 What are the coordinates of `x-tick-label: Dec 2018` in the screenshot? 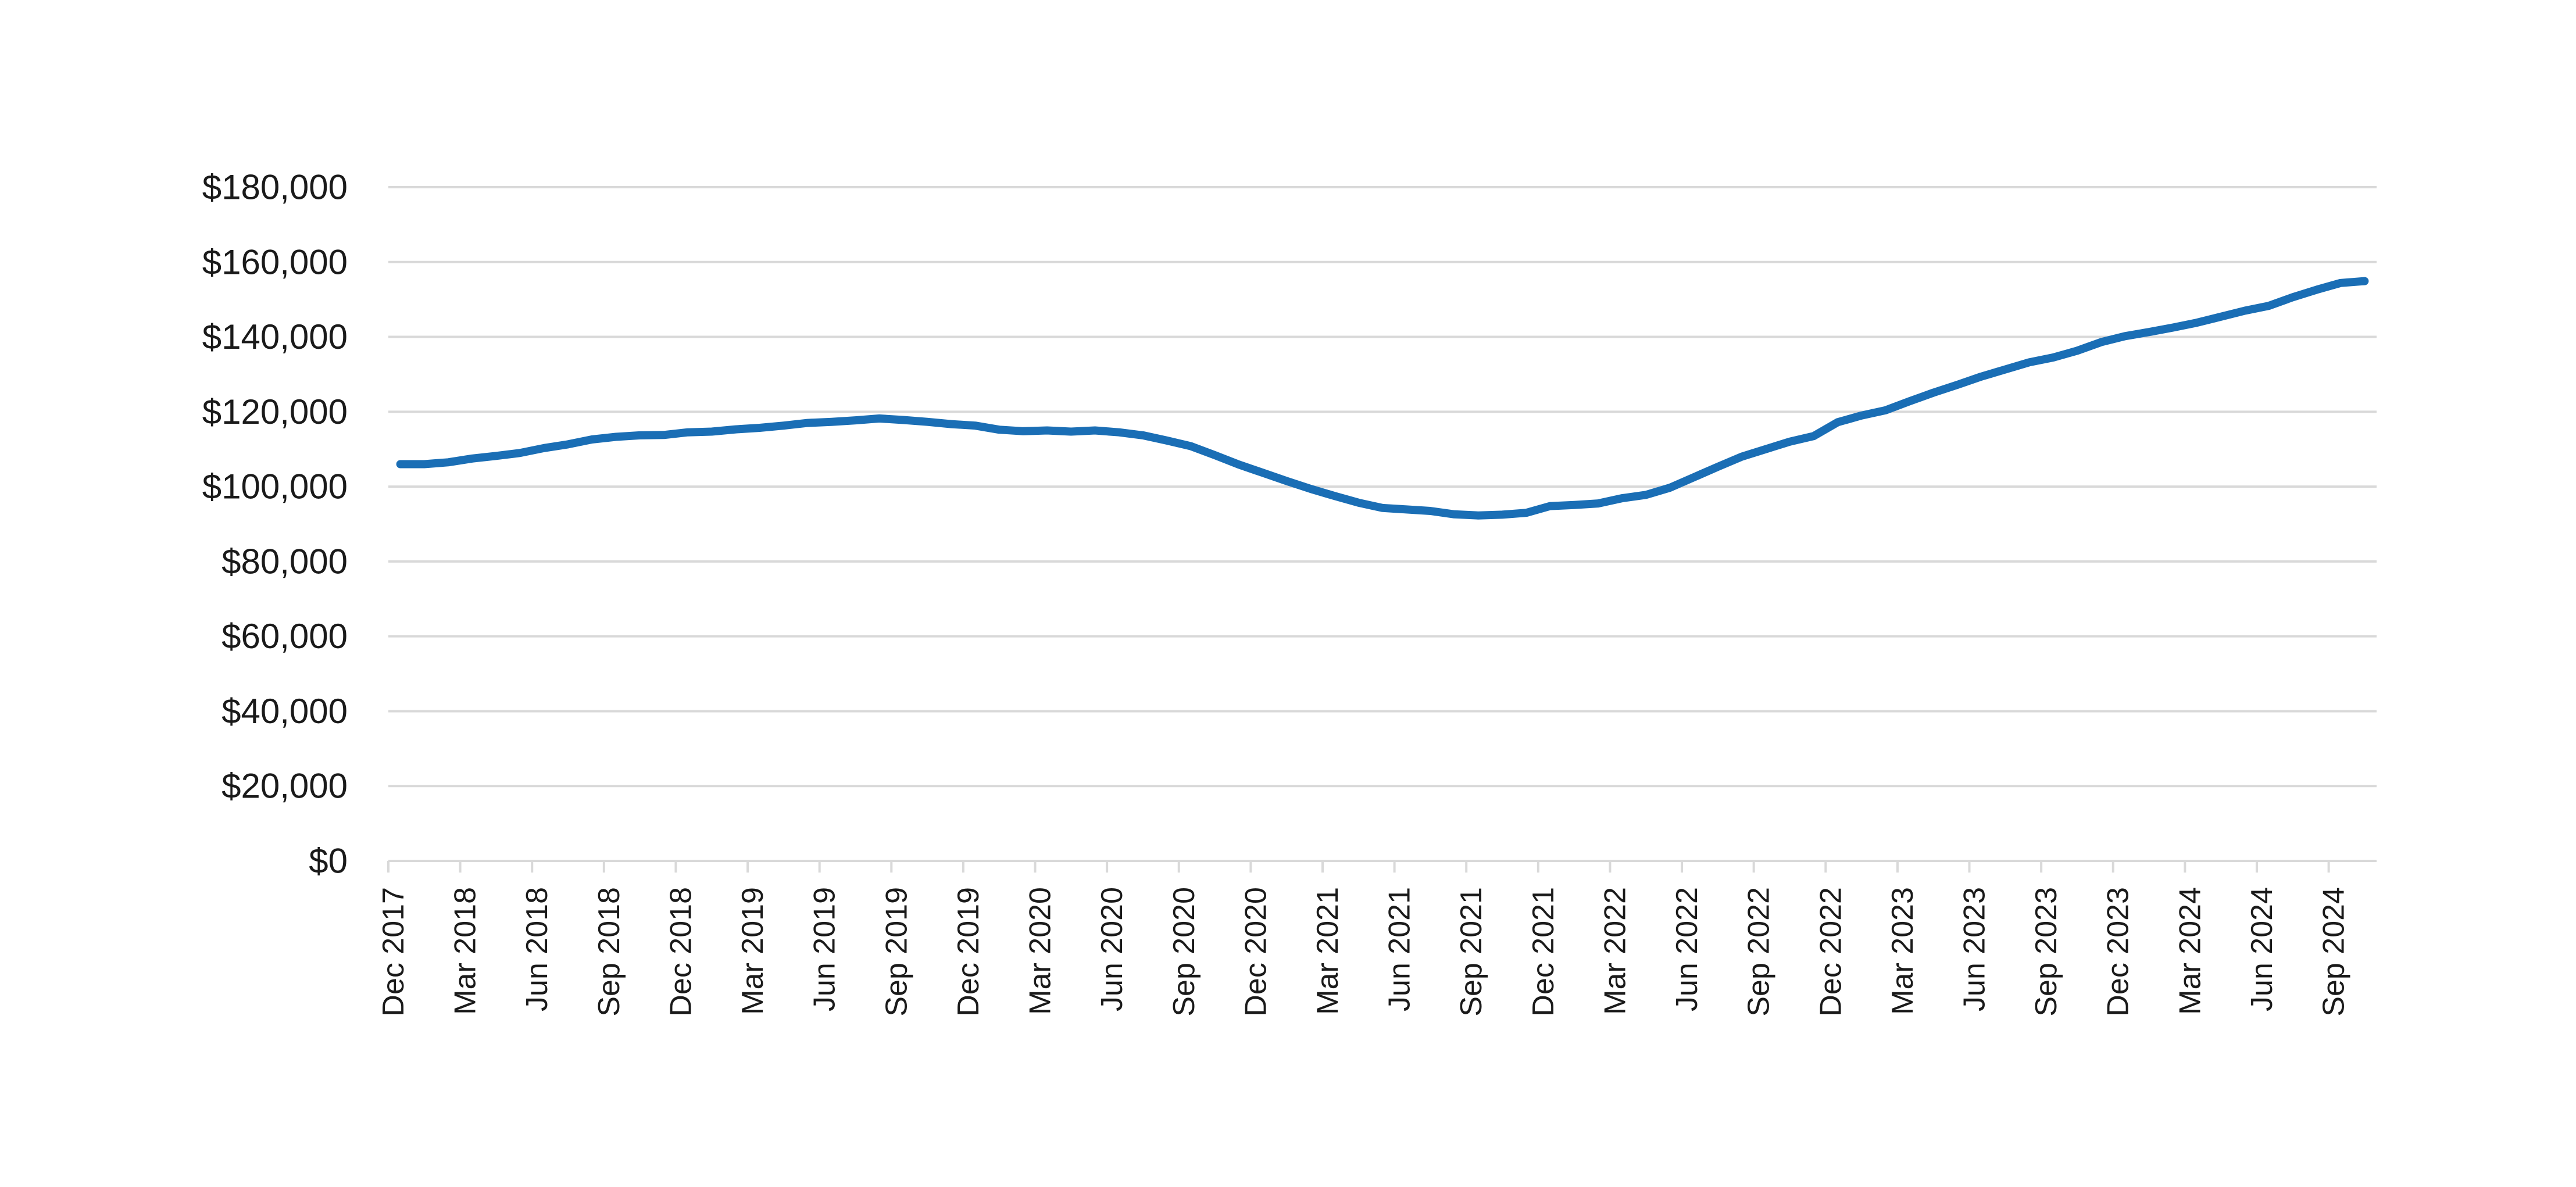 It's located at (681, 952).